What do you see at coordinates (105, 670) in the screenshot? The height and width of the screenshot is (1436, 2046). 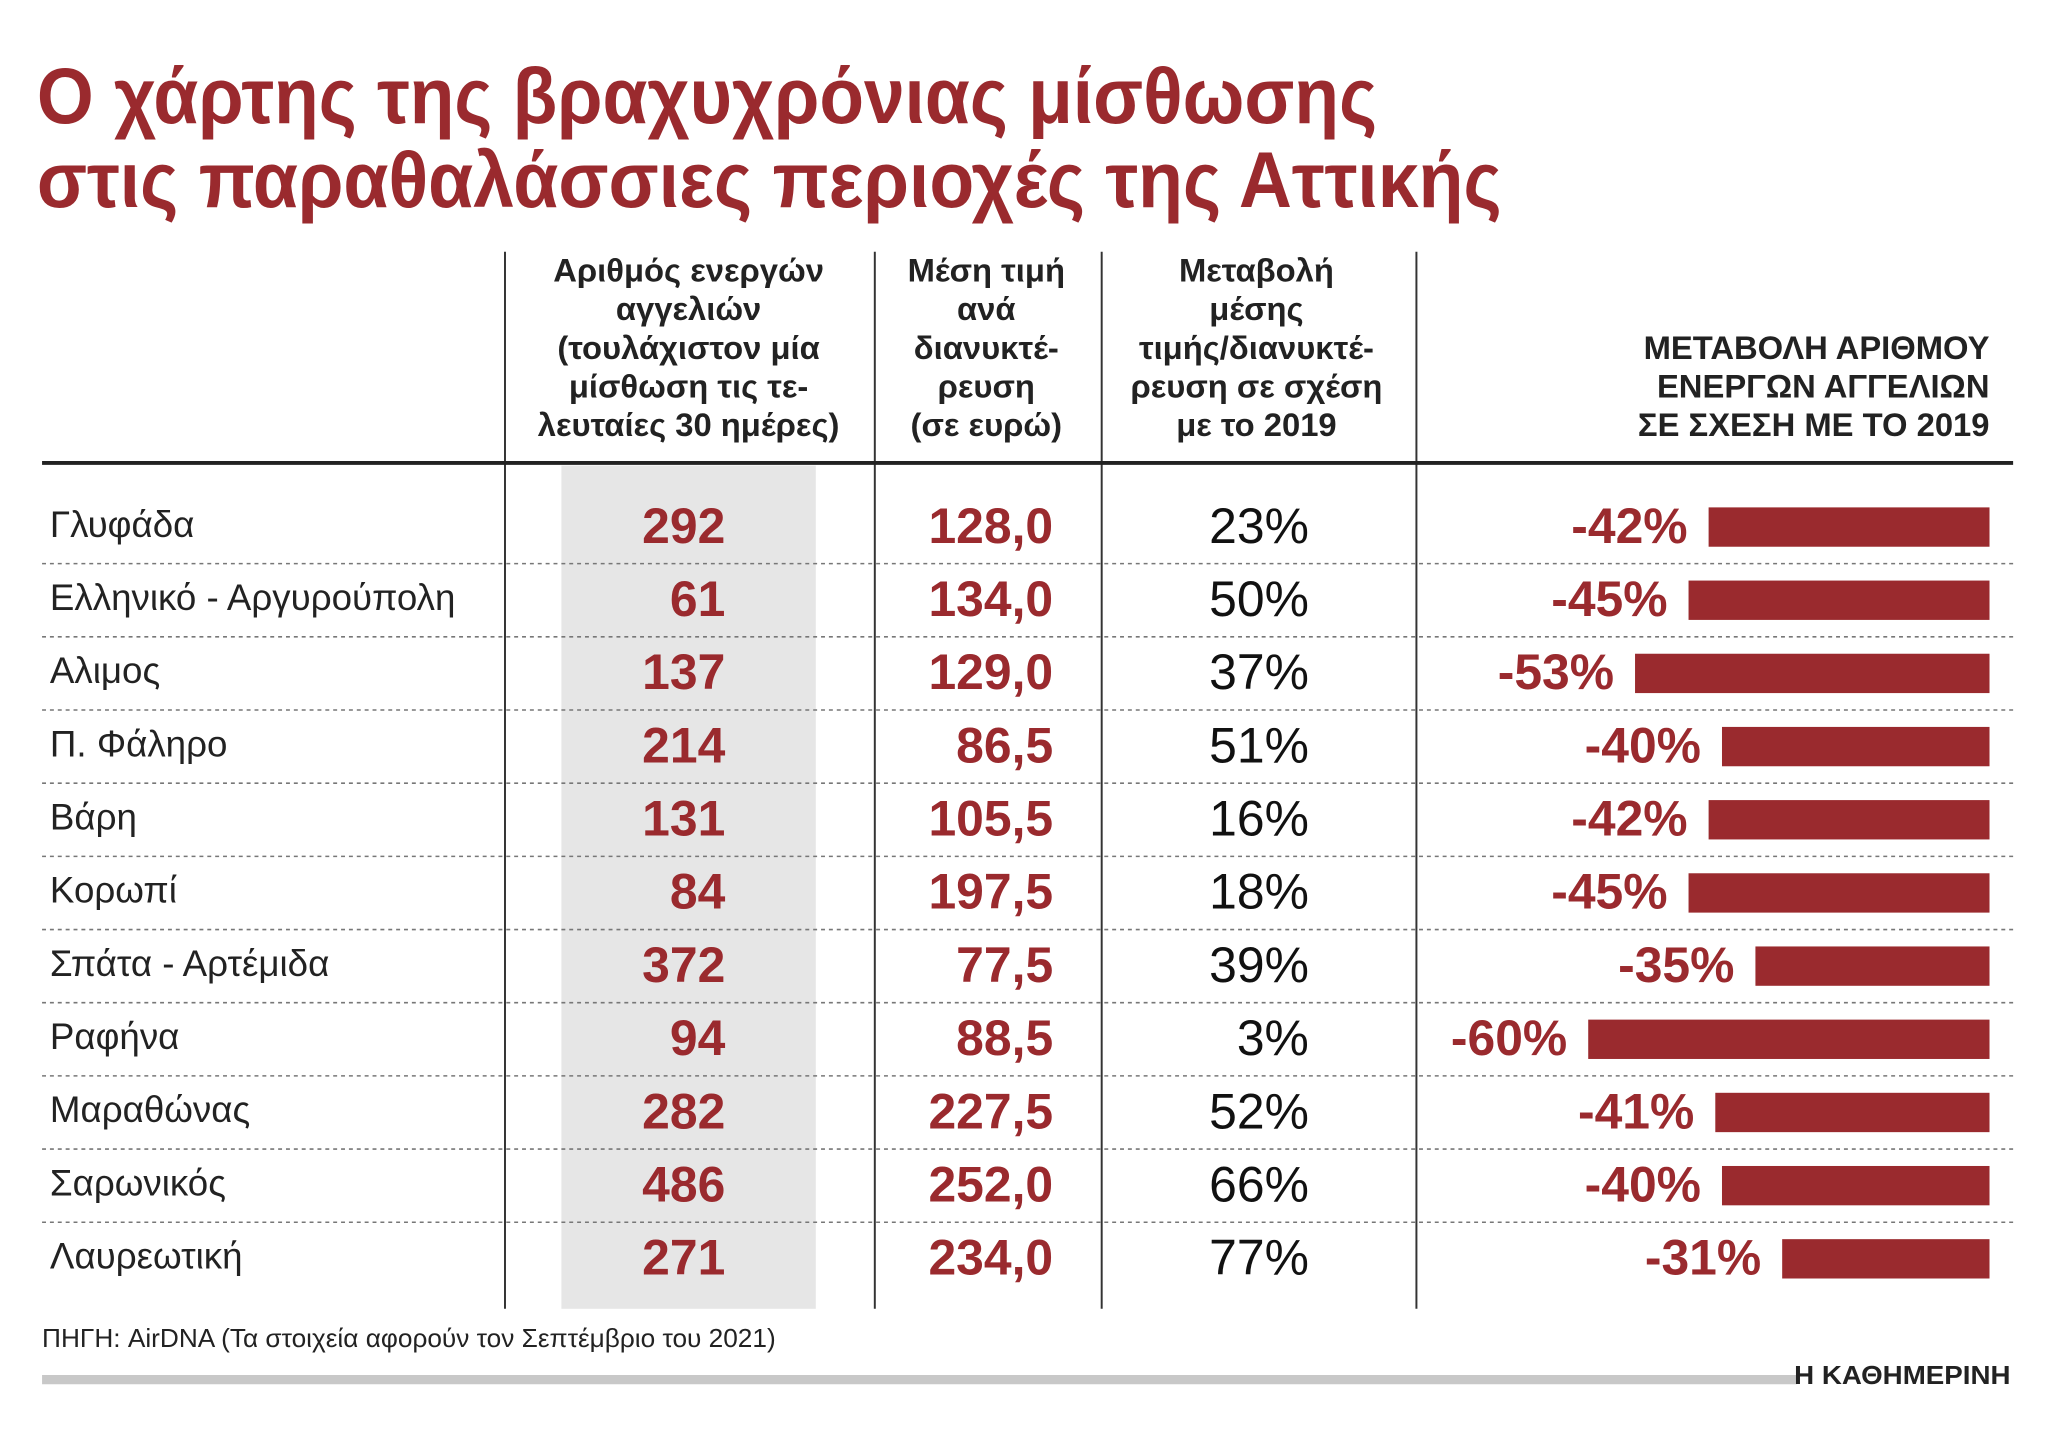 I see `area-name: Αλιμος` at bounding box center [105, 670].